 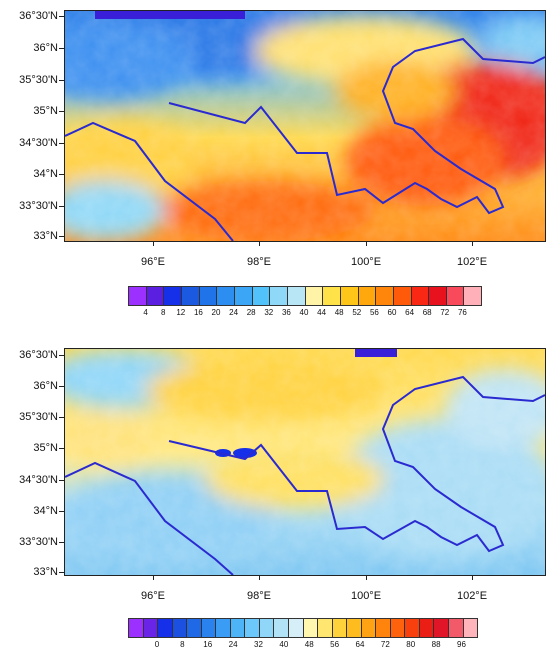 I want to click on top-lat-label: 34°N, so click(x=45, y=174).